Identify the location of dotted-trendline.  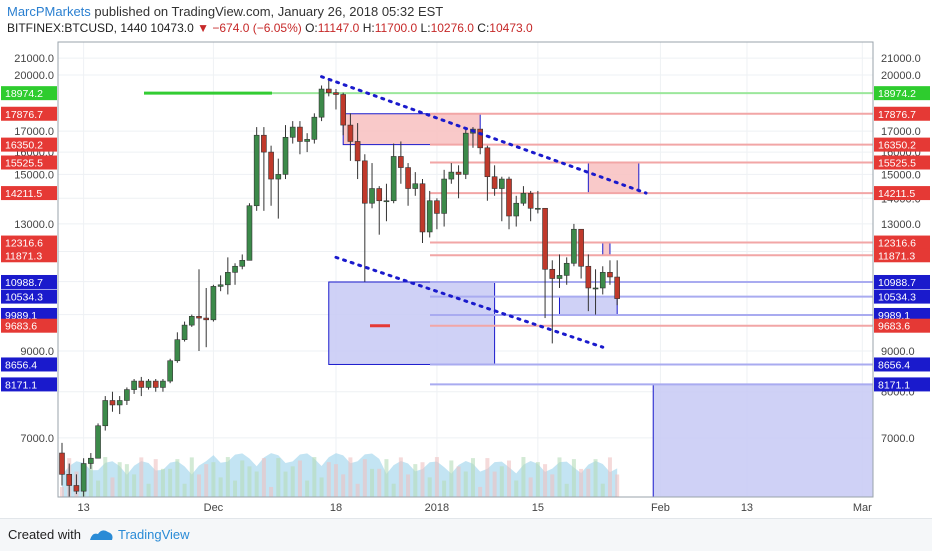
(484, 135).